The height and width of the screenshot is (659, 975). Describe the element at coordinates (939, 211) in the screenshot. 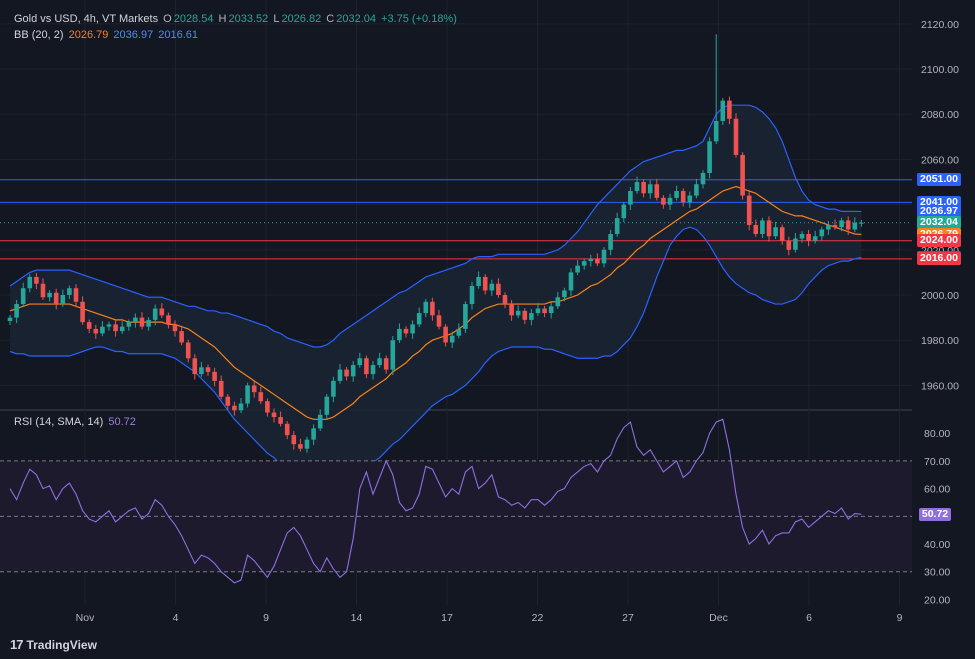

I see `price-axis-tag: 2036.97` at that location.